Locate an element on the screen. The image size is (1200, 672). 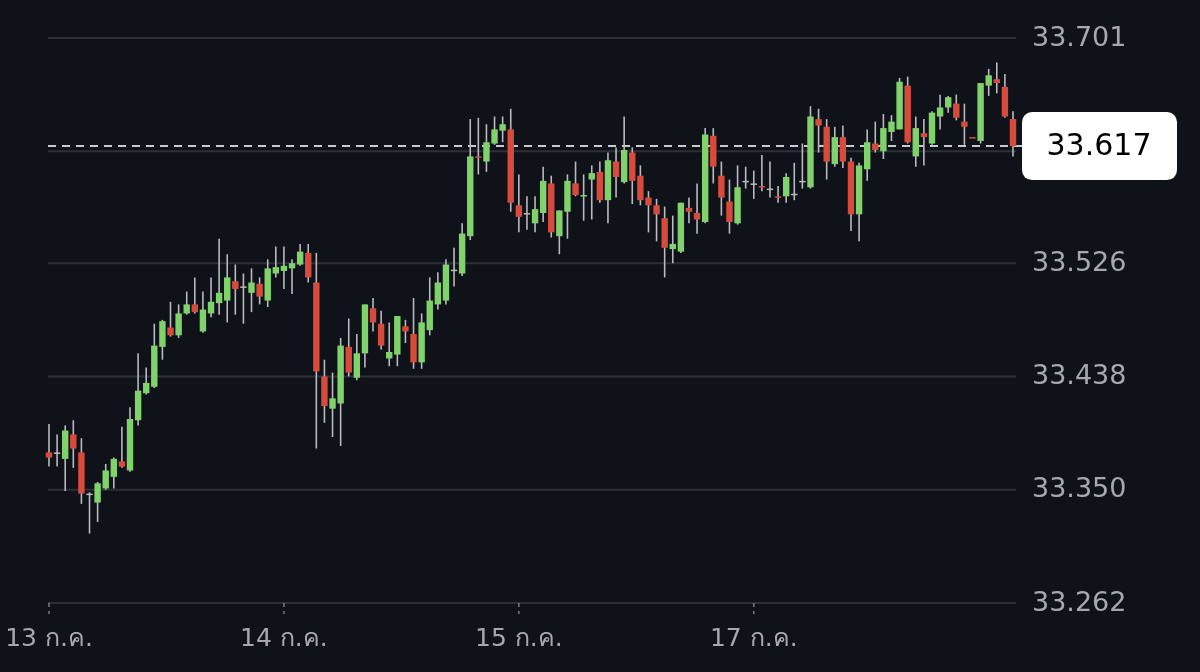
y-tick-label: 33.701 is located at coordinates (1079, 36).